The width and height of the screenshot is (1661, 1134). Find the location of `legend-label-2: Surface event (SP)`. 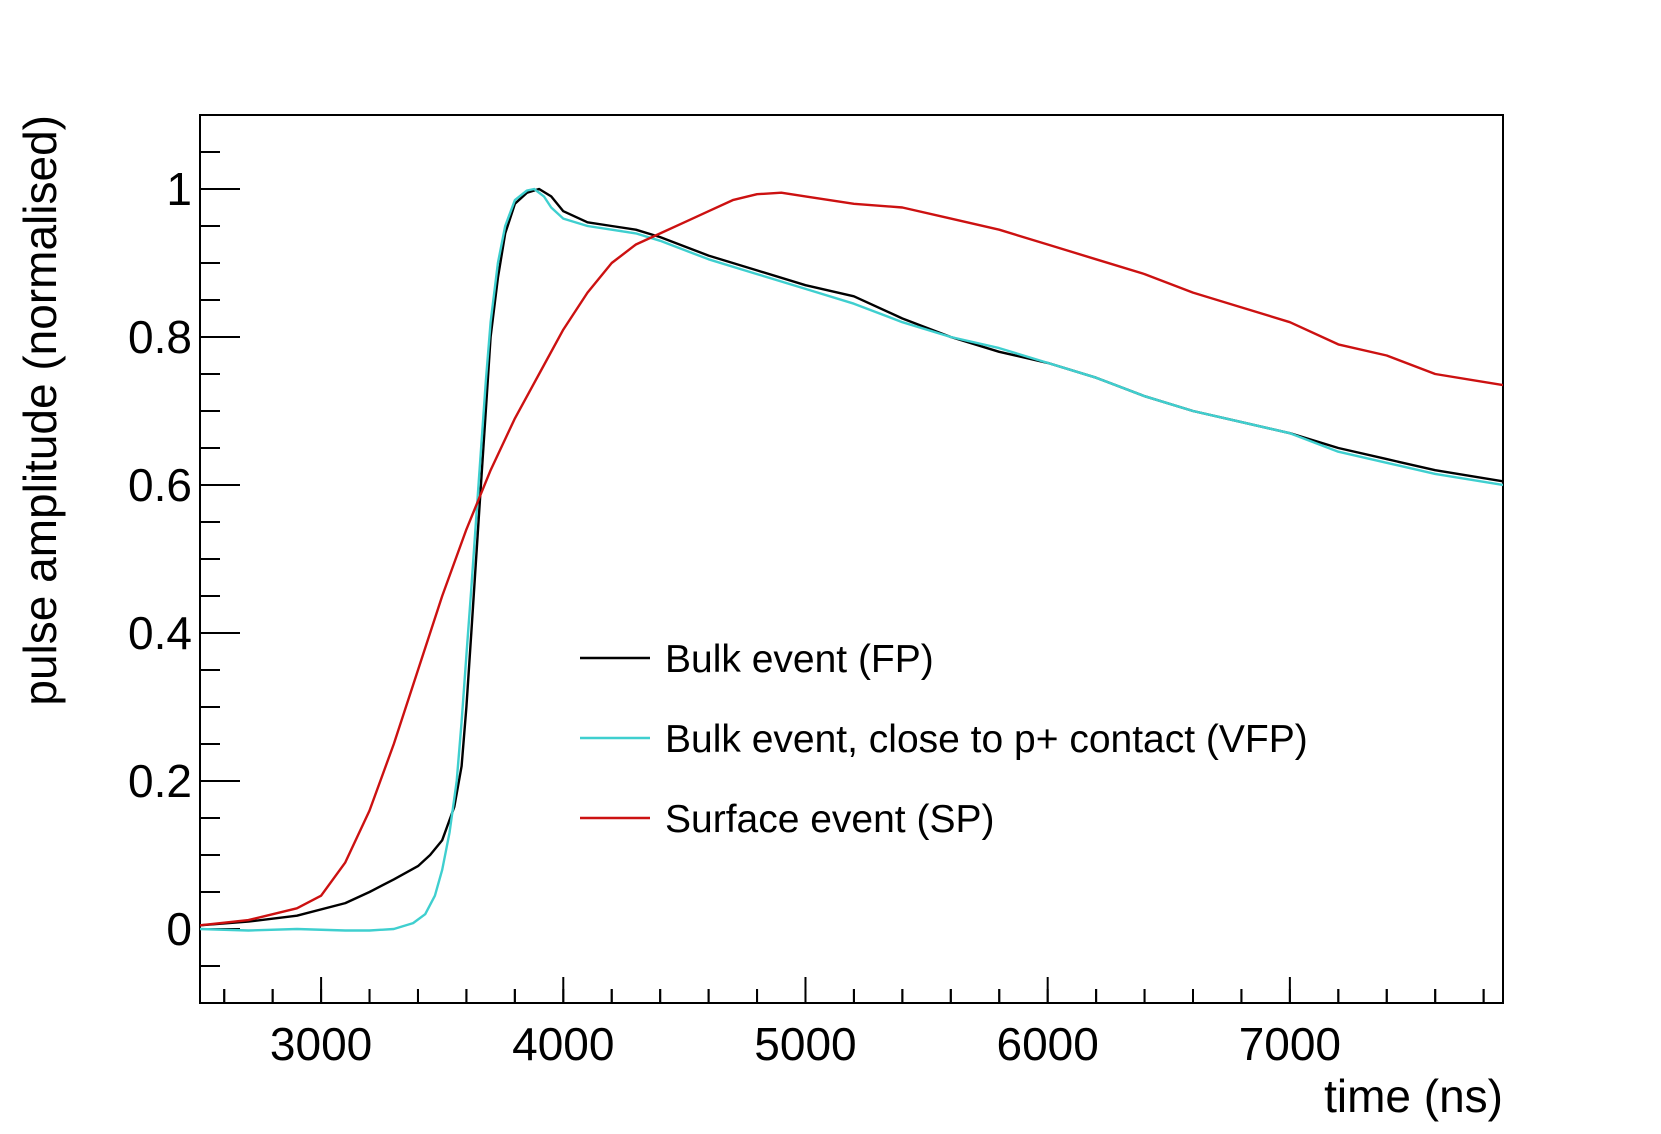

legend-label-2: Surface event (SP) is located at coordinates (829, 819).